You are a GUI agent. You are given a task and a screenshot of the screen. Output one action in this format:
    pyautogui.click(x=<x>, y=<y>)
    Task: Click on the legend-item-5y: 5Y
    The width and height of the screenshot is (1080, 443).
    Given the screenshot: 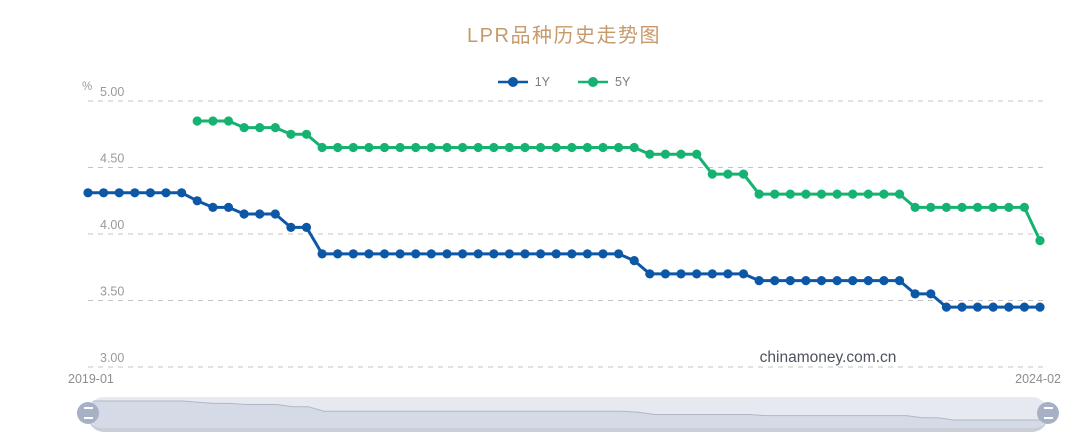 What is the action you would take?
    pyautogui.click(x=604, y=82)
    